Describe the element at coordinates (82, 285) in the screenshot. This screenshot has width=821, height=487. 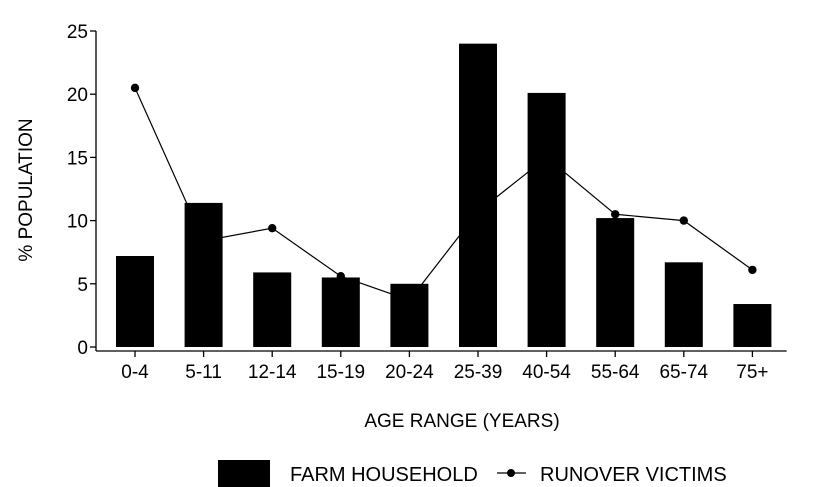
I see `y-tick-label: 5` at that location.